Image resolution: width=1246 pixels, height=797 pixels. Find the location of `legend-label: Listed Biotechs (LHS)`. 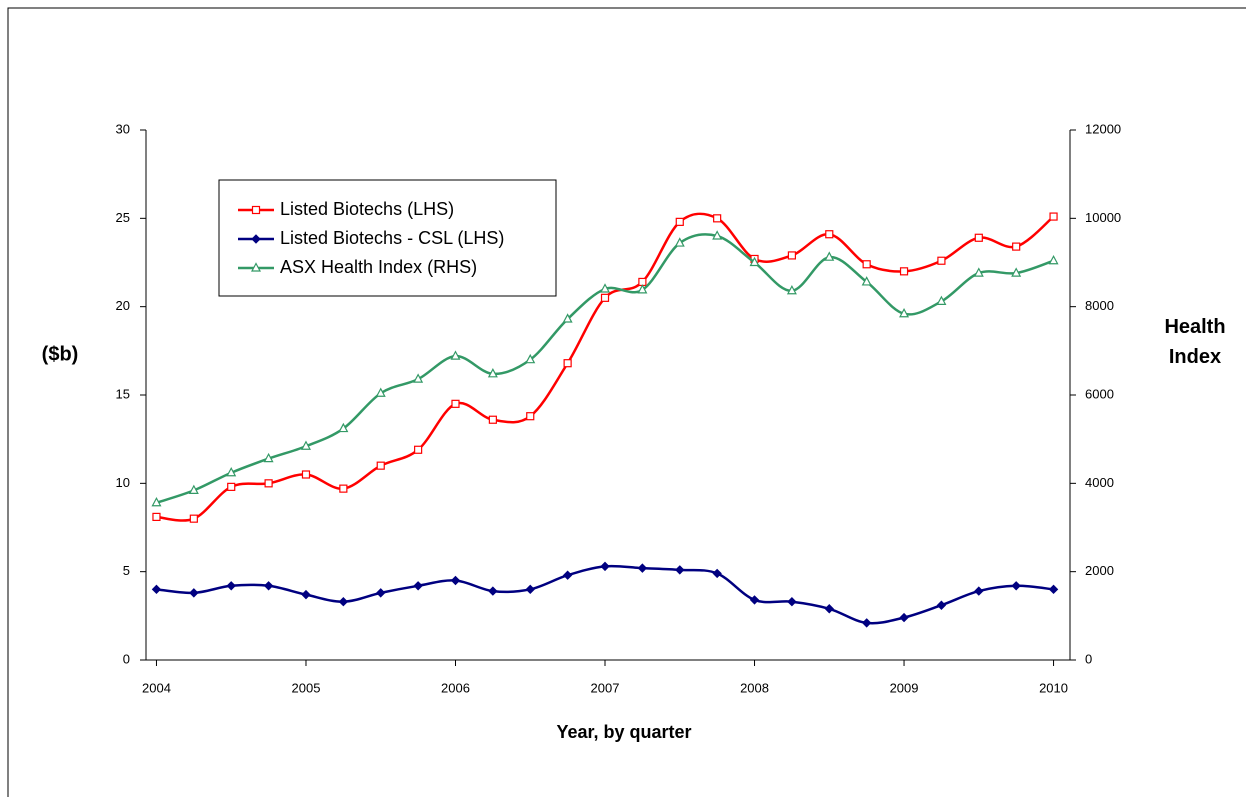

legend-label: Listed Biotechs (LHS) is located at coordinates (367, 209).